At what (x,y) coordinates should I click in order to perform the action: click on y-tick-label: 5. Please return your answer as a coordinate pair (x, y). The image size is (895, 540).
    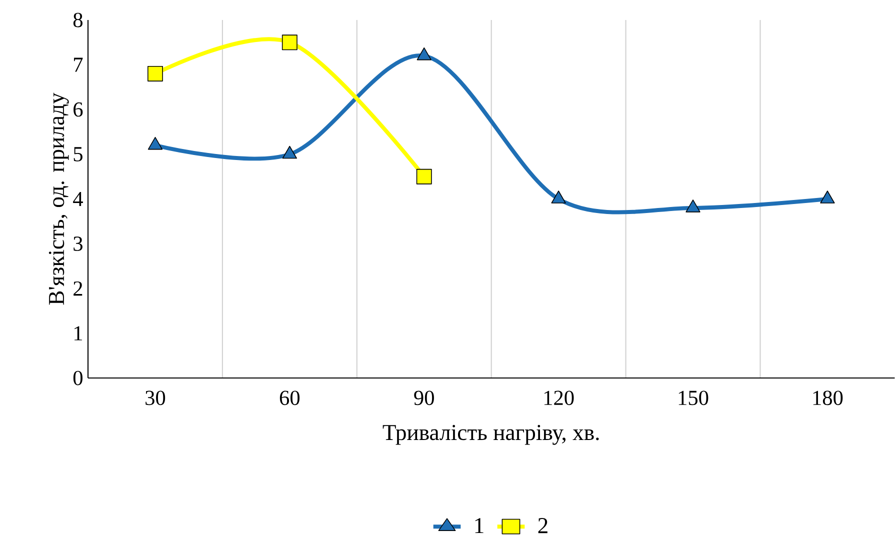
    Looking at the image, I should click on (78, 154).